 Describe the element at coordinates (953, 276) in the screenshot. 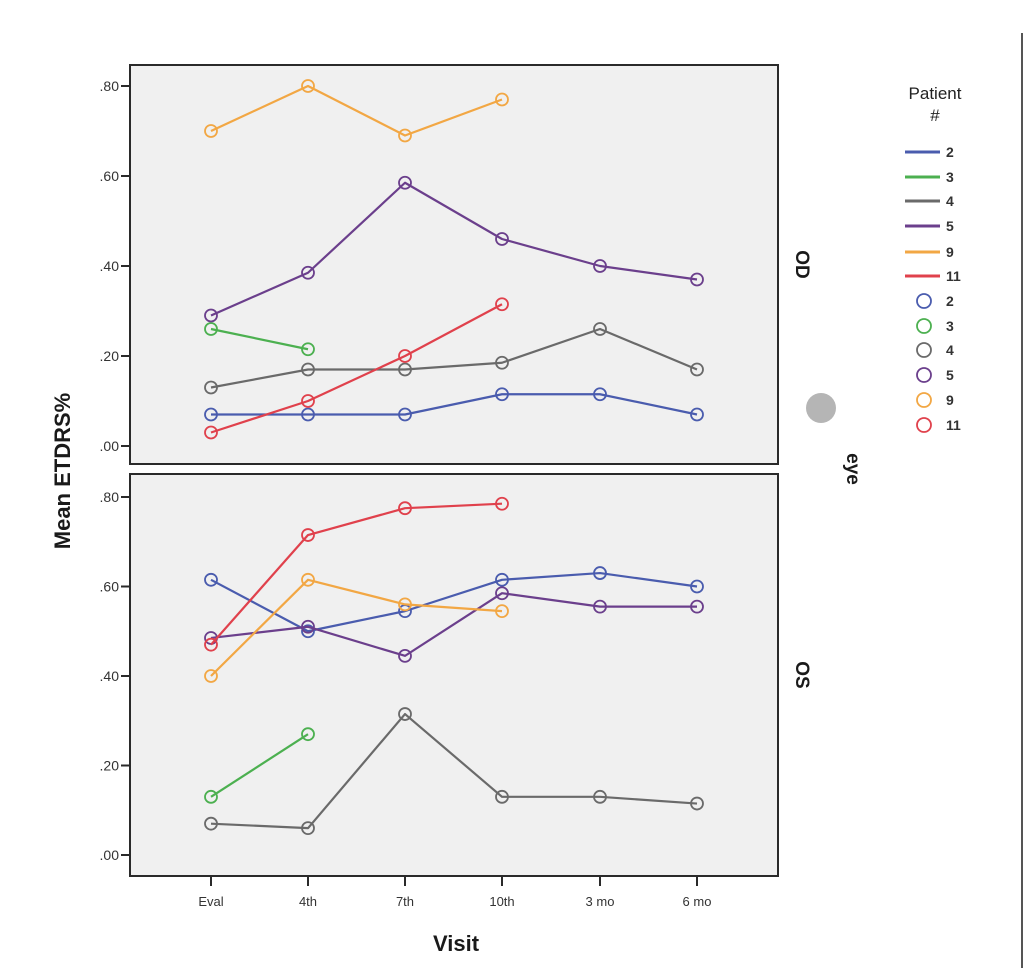

I see `legend-line-label: 11` at that location.